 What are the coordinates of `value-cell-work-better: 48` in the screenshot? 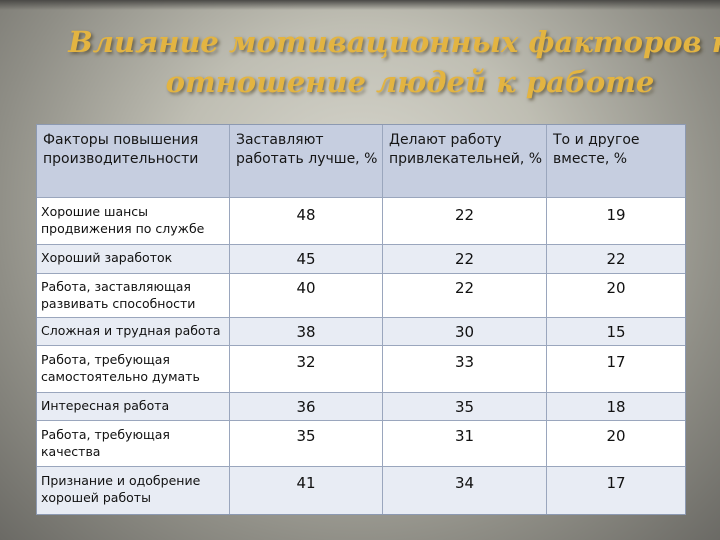 It's located at (306, 221).